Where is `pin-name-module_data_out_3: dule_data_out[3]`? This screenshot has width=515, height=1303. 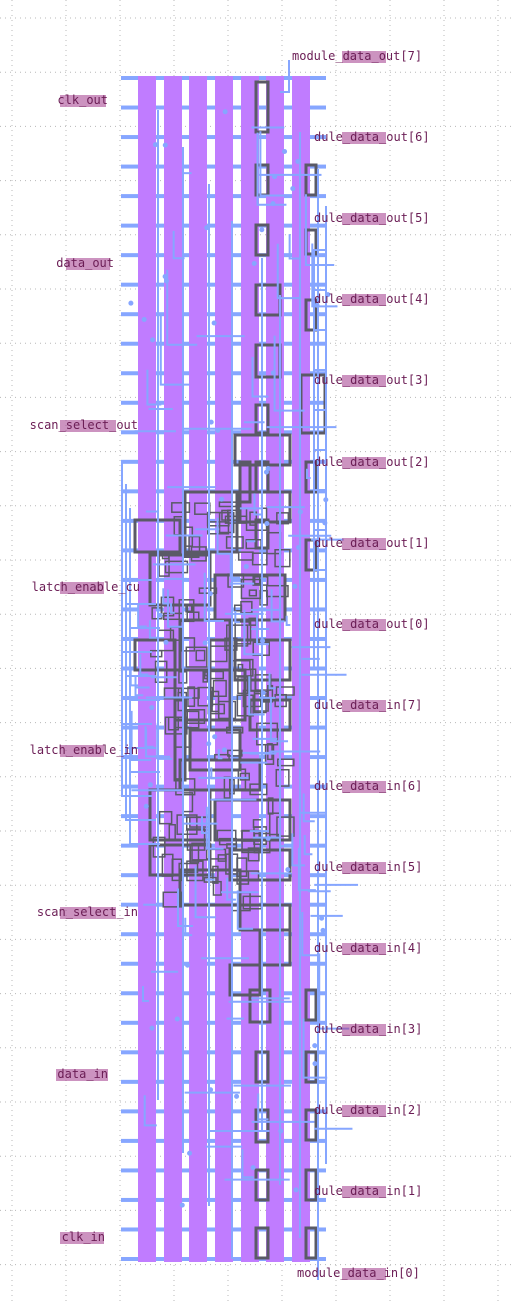
pin-name-module_data_out_3: dule_data_out[3] is located at coordinates (372, 380).